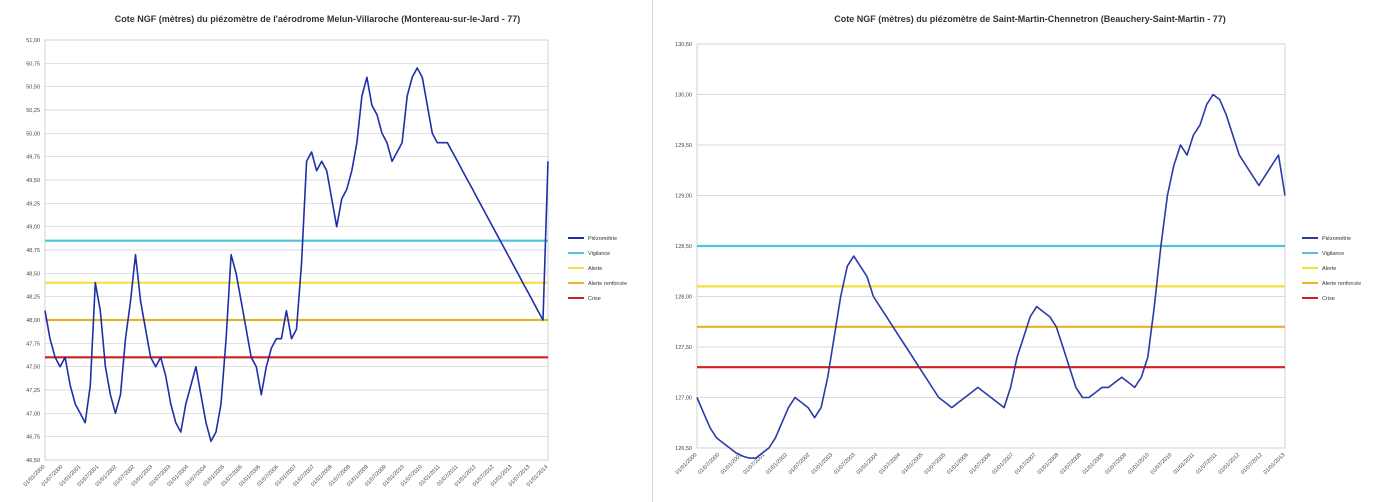 This screenshot has width=1397, height=502. Describe the element at coordinates (683, 197) in the screenshot. I see `y-tick-label: 129,00` at that location.